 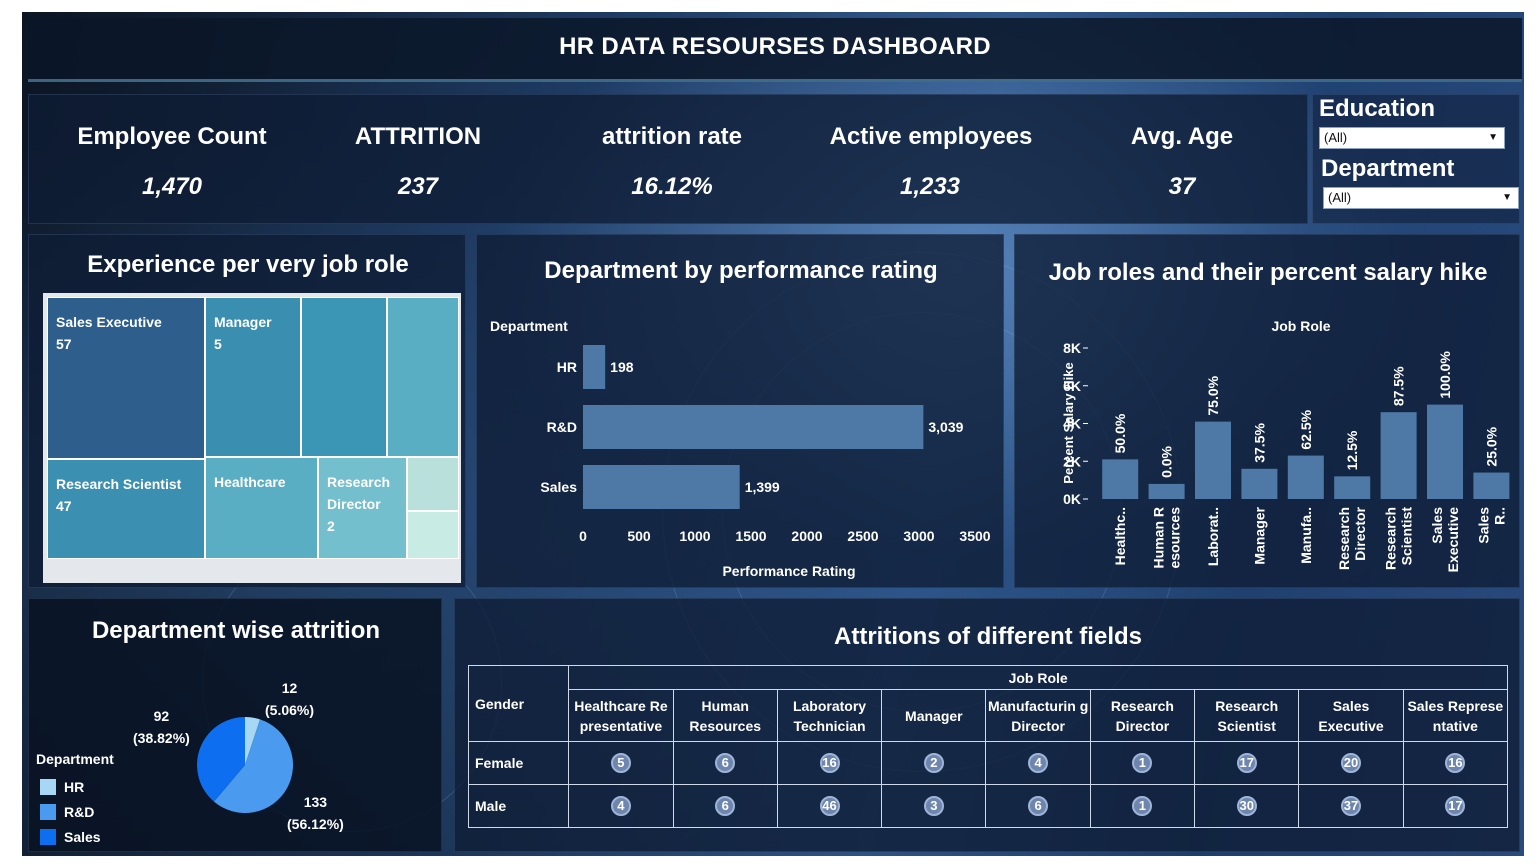 I want to click on tick-label: 1000, so click(x=694, y=536).